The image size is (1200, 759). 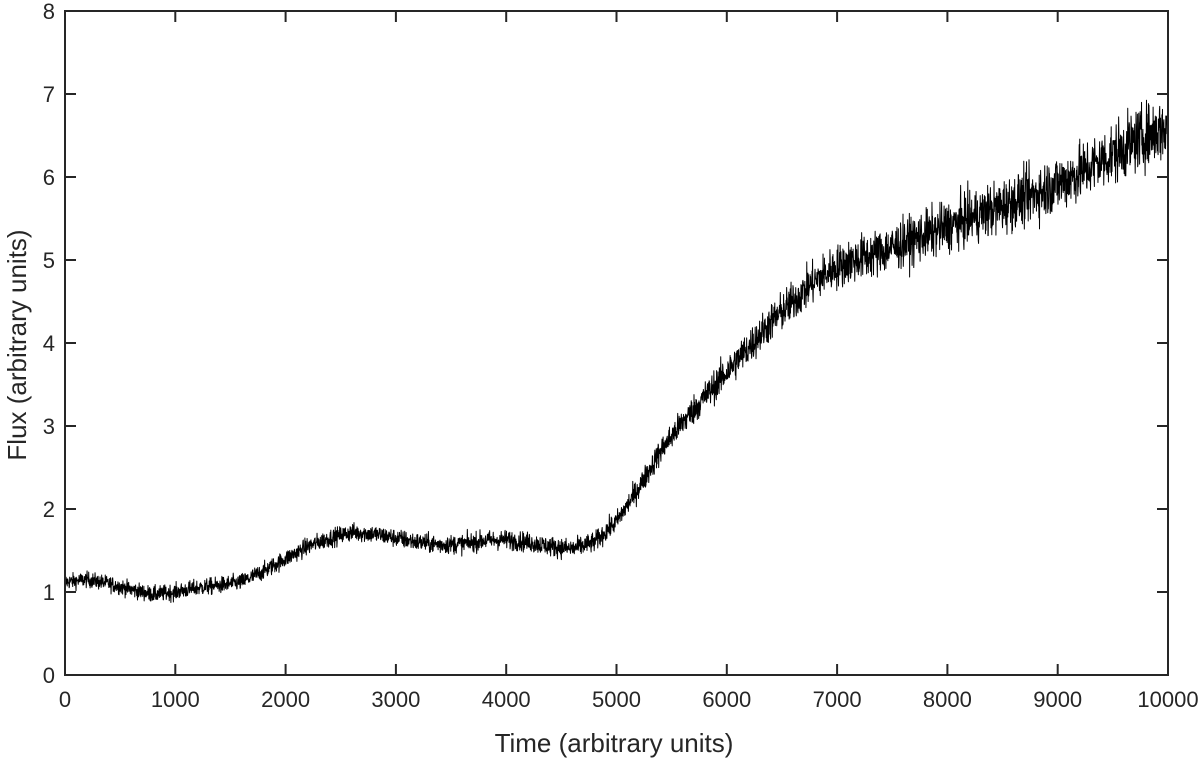 What do you see at coordinates (506, 699) in the screenshot?
I see `x-tick-label: 4000` at bounding box center [506, 699].